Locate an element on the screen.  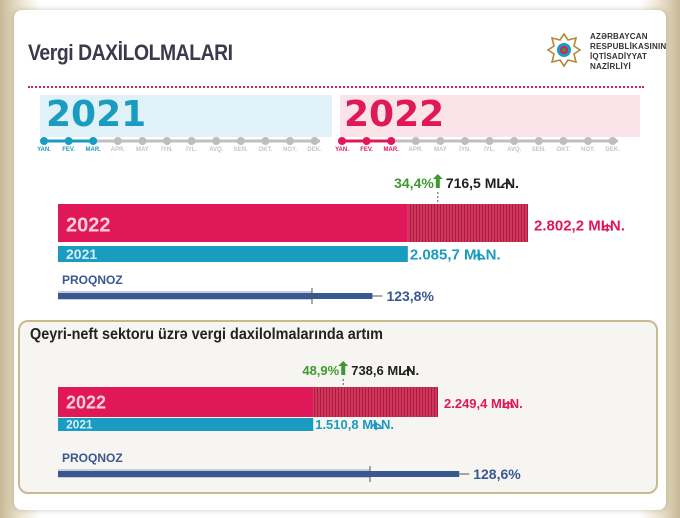
forecast-value: 123,8% is located at coordinates (410, 296).